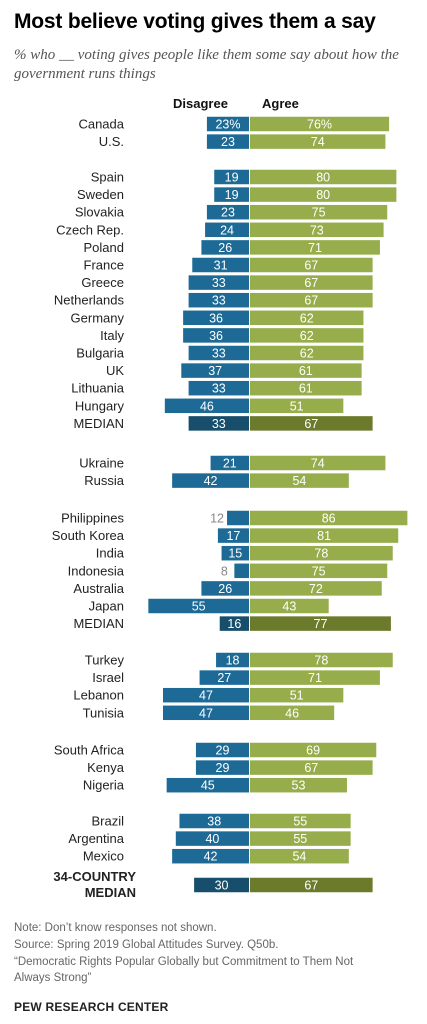  I want to click on agree-value-label: 77, so click(321, 624).